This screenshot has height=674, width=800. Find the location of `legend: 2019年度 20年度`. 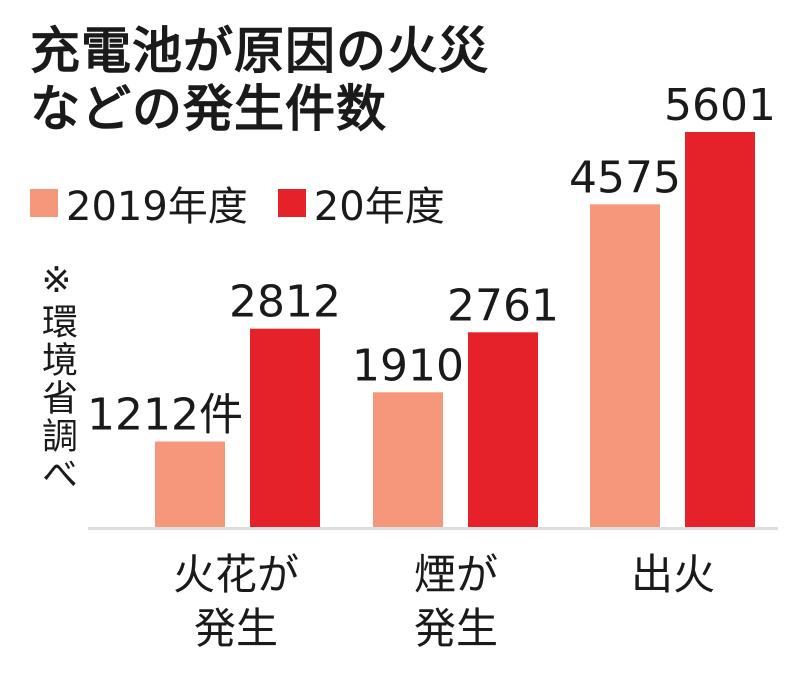

legend: 2019年度 20年度 is located at coordinates (252, 204).